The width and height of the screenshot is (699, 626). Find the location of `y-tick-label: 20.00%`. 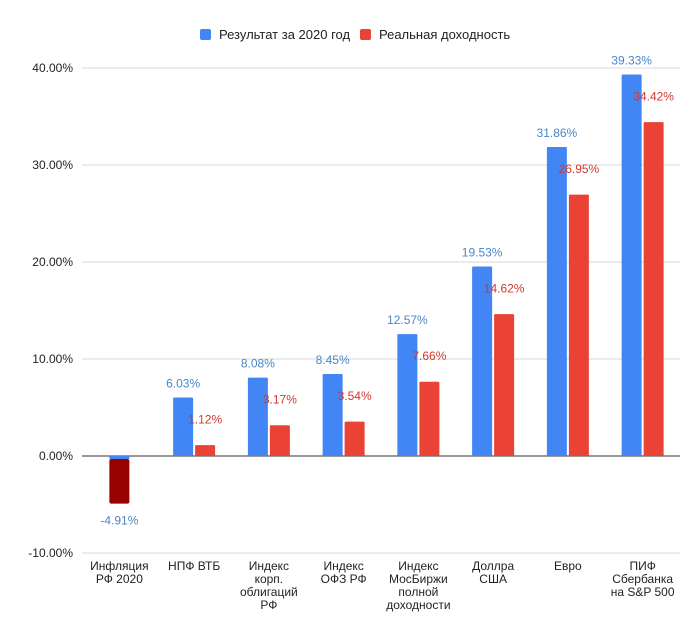

y-tick-label: 20.00% is located at coordinates (52, 262).